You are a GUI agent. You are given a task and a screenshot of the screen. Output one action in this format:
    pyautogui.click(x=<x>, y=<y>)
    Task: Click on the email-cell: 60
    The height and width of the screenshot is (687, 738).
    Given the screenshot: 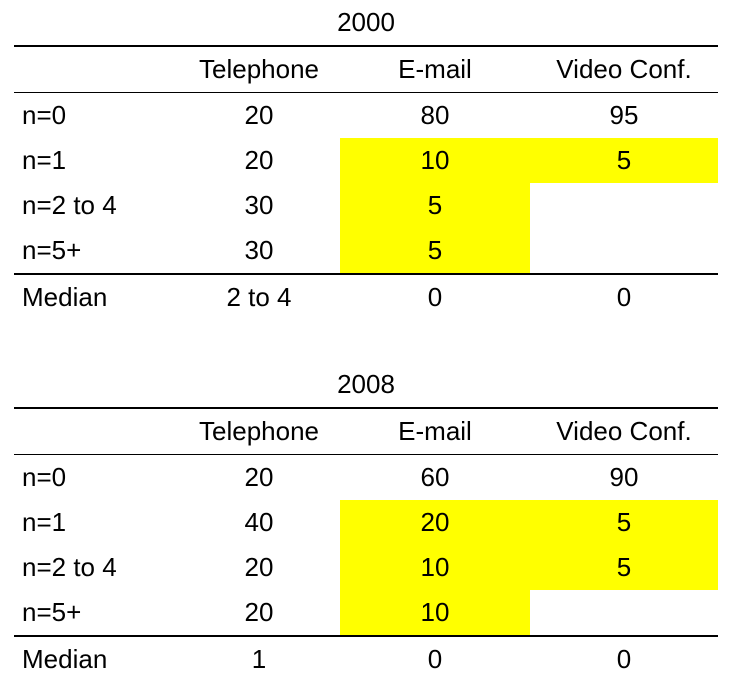 What is the action you would take?
    pyautogui.click(x=435, y=477)
    